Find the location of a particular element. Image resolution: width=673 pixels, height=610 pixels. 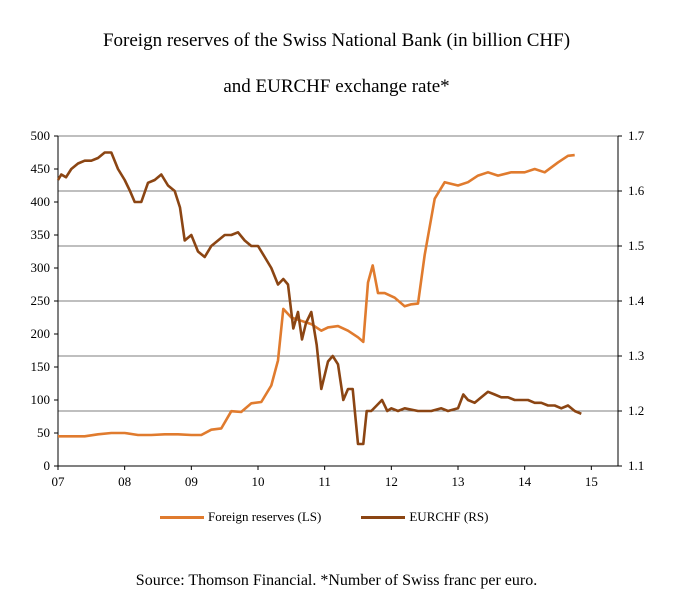

y-left-tick-label-350: 350 is located at coordinates (41, 234).